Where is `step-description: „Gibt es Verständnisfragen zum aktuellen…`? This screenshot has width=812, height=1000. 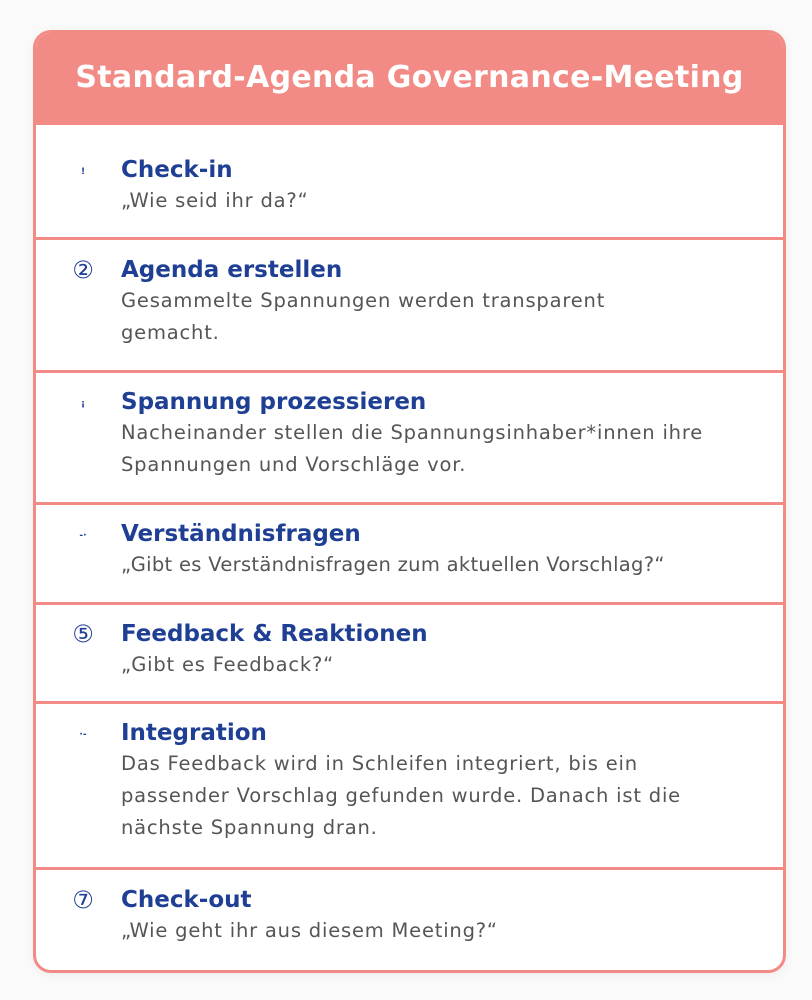 step-description: „Gibt es Verständnisfragen zum aktuellen… is located at coordinates (393, 564).